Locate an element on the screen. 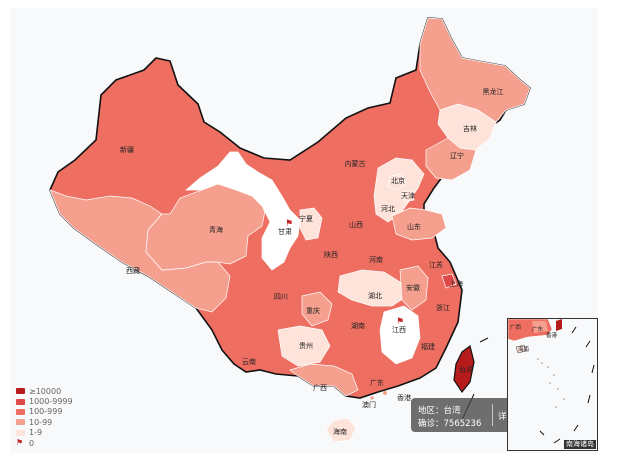 The height and width of the screenshot is (453, 637). inset-map is located at coordinates (551, 381).